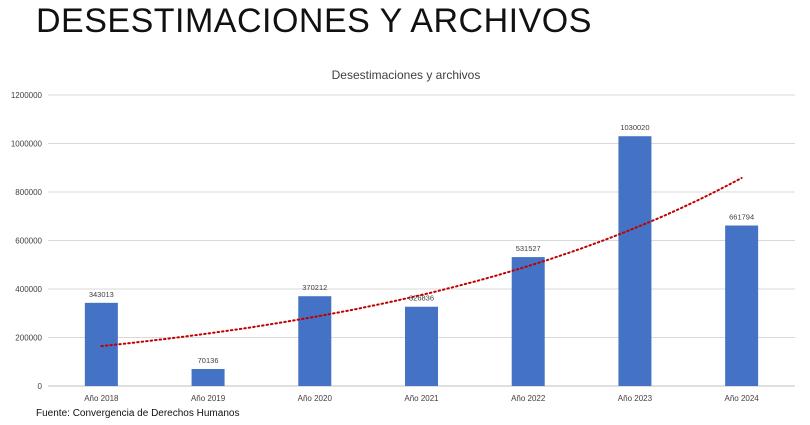 Image resolution: width=810 pixels, height=425 pixels. What do you see at coordinates (314, 21) in the screenshot?
I see `page-title: DESESTIMACIONES Y ARCHIVOS` at bounding box center [314, 21].